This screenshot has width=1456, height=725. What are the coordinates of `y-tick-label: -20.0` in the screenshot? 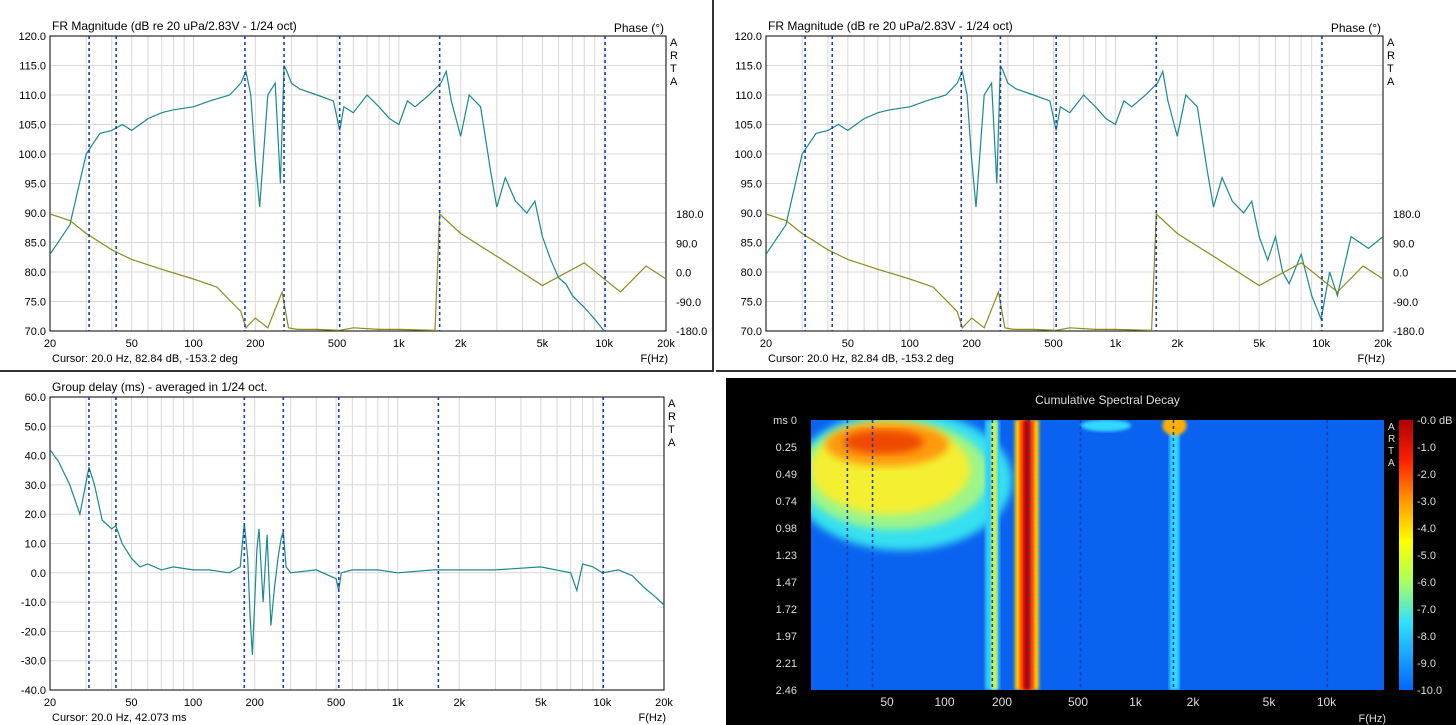 It's located at (33, 632).